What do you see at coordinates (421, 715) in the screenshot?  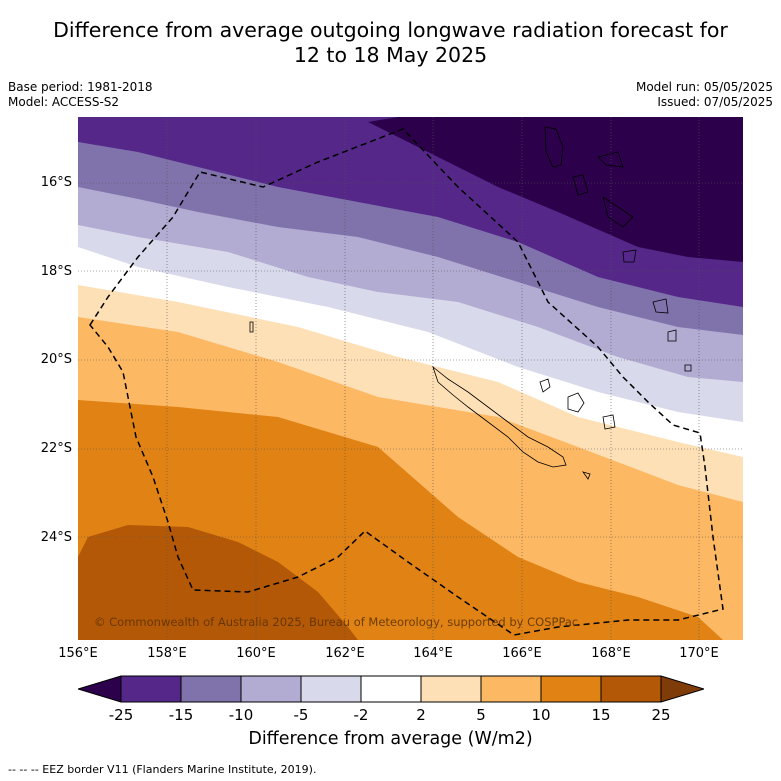 I see `colorbar-tick: 2` at bounding box center [421, 715].